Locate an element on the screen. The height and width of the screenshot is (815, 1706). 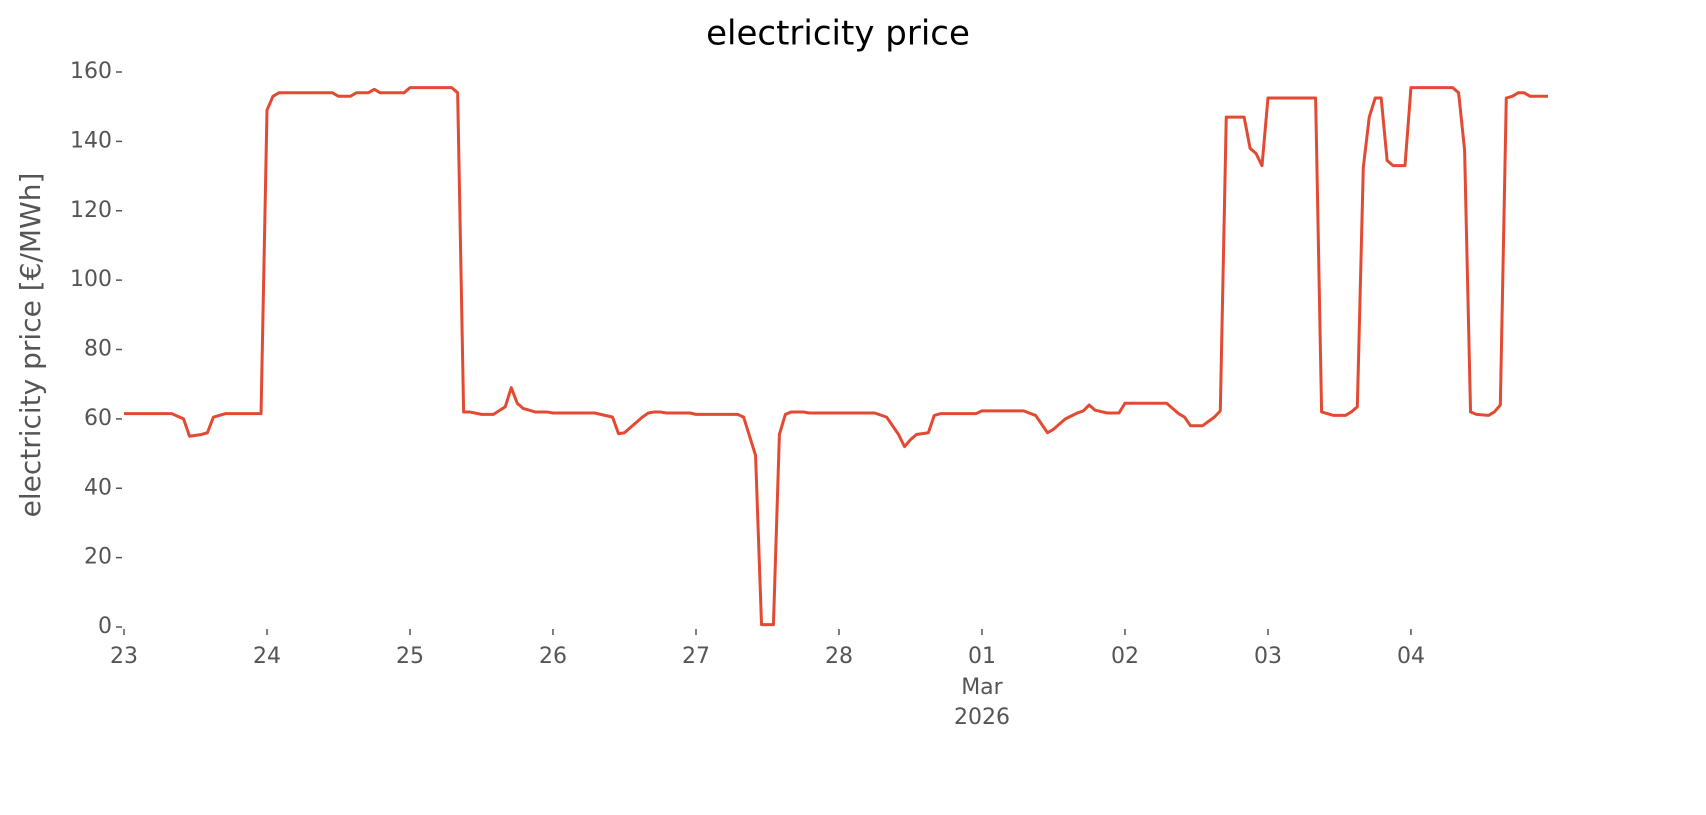
x-tick-label: 25 is located at coordinates (410, 656).